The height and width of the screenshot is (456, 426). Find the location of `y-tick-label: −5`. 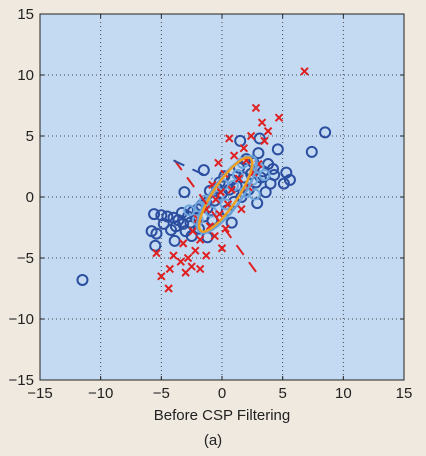

y-tick-label: −5 is located at coordinates (25, 258).